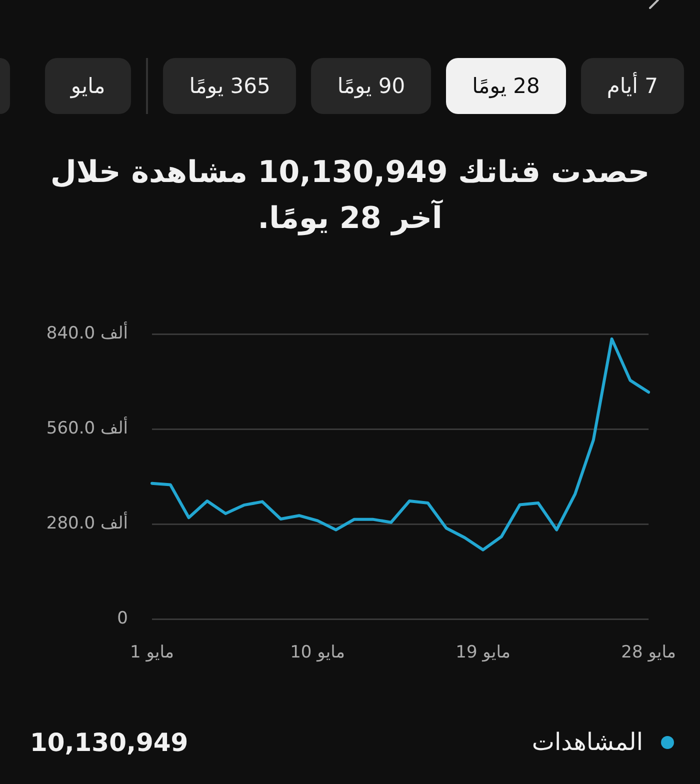 The width and height of the screenshot is (700, 784). I want to click on x-tick-label: 10 مايو, so click(317, 652).